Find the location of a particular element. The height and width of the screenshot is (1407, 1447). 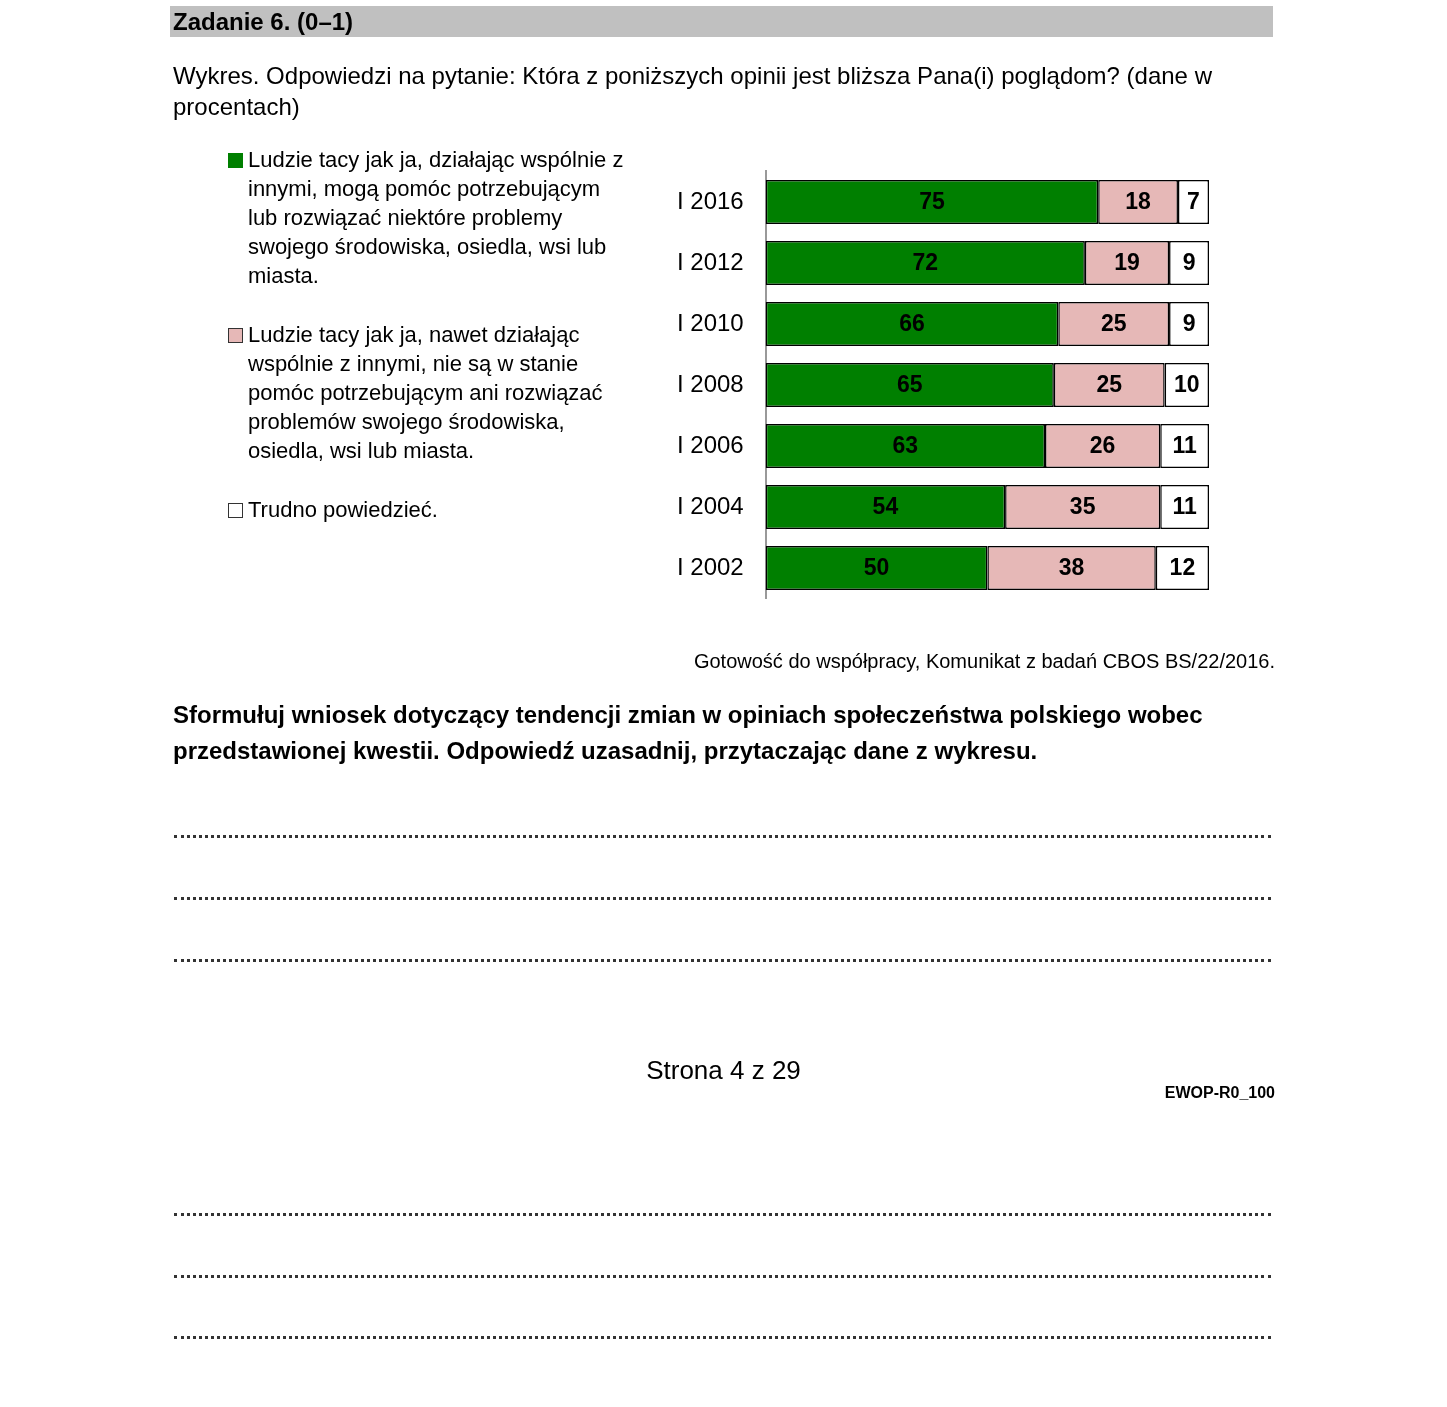

data-label: 7 is located at coordinates (1193, 201).